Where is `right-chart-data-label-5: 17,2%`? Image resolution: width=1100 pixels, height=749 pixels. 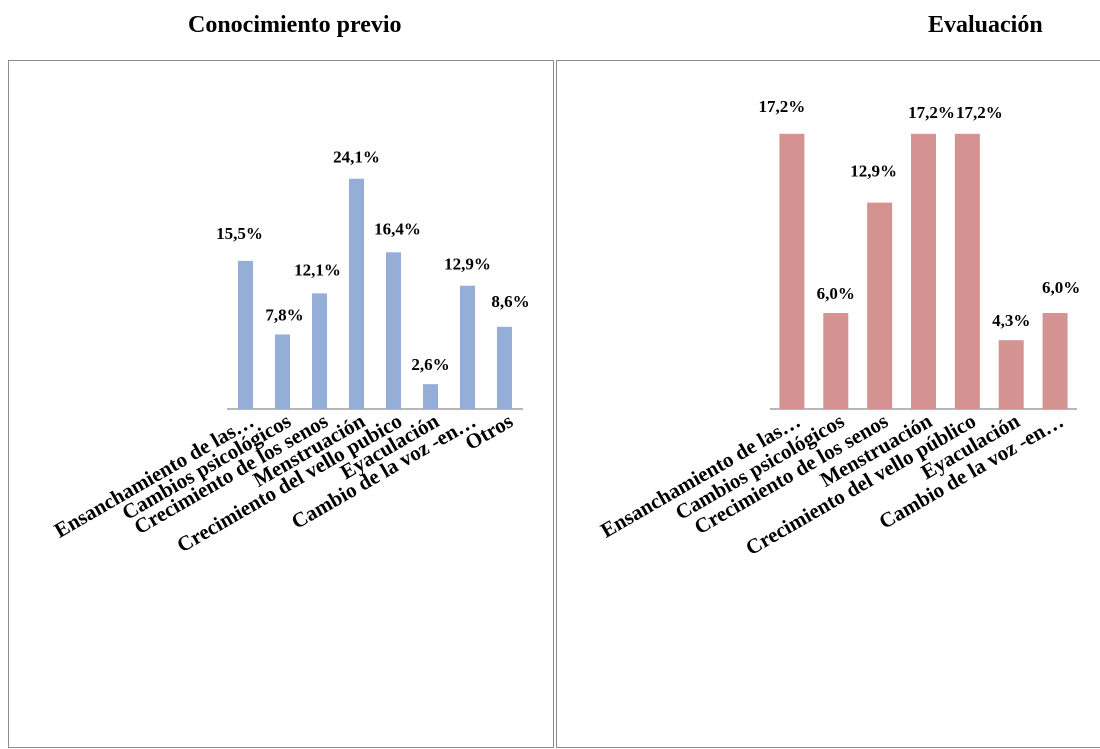 right-chart-data-label-5: 17,2% is located at coordinates (979, 112).